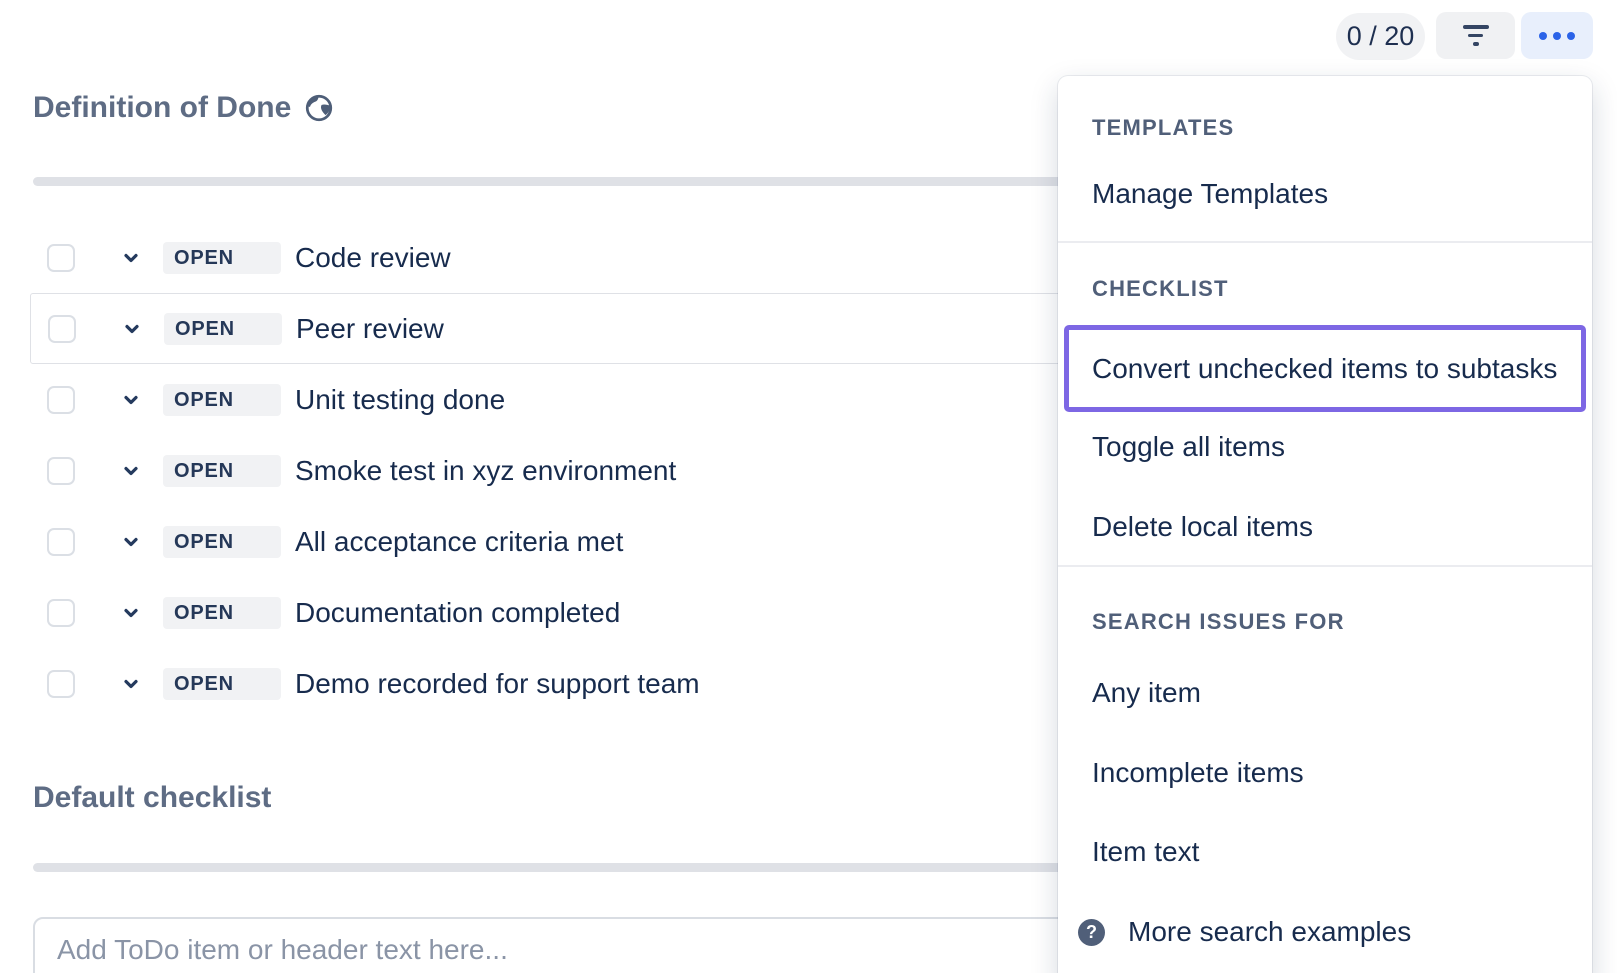 The width and height of the screenshot is (1617, 973). Describe the element at coordinates (807, 612) in the screenshot. I see `checklist-item-row: OPEN Documentation completed` at that location.